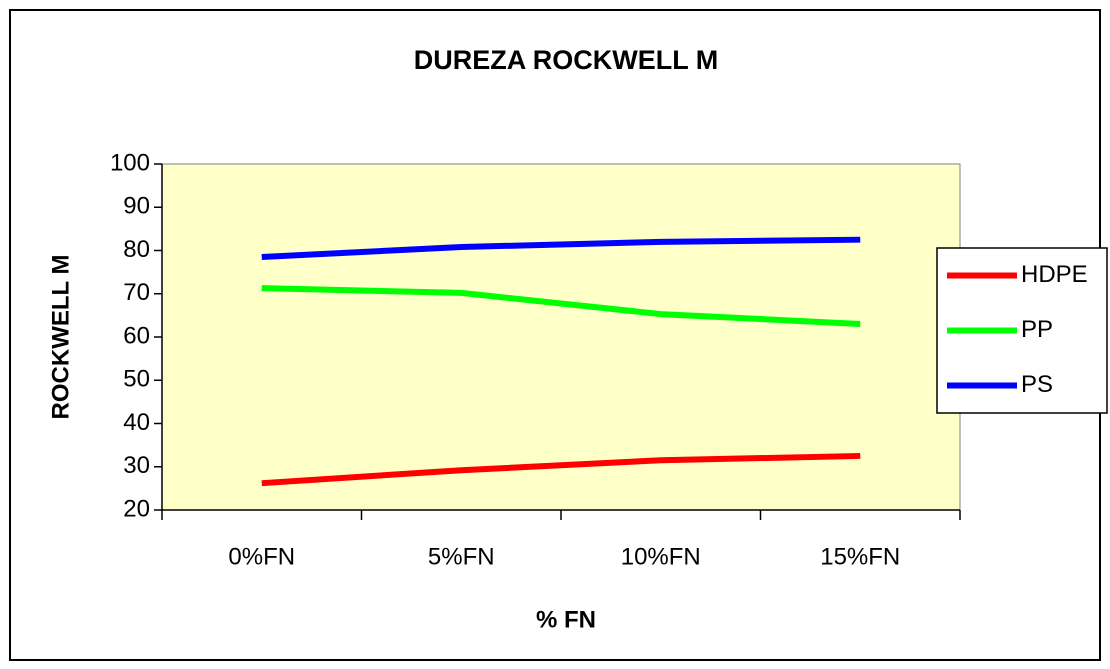  Describe the element at coordinates (60, 337) in the screenshot. I see `y-axis-title: ROCKWELL M` at that location.